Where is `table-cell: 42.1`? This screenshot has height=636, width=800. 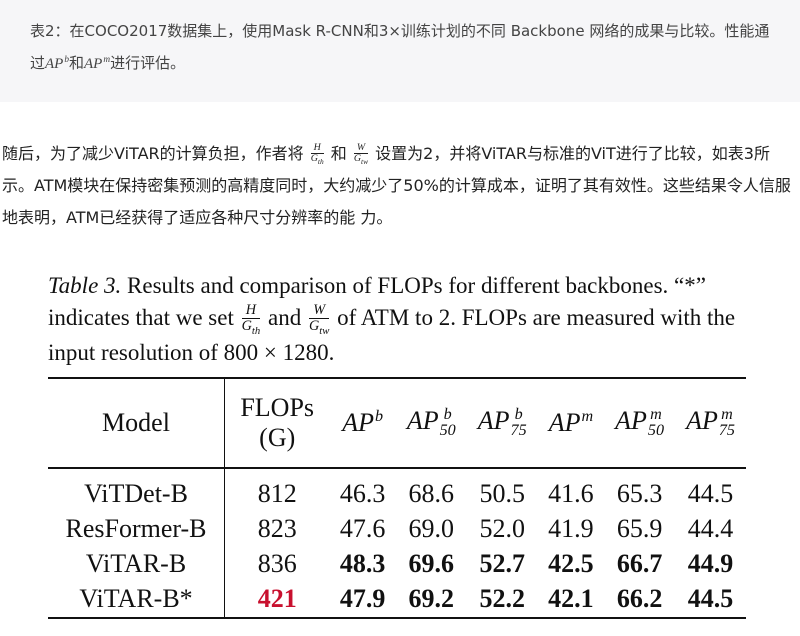 table-cell: 42.1 is located at coordinates (571, 599).